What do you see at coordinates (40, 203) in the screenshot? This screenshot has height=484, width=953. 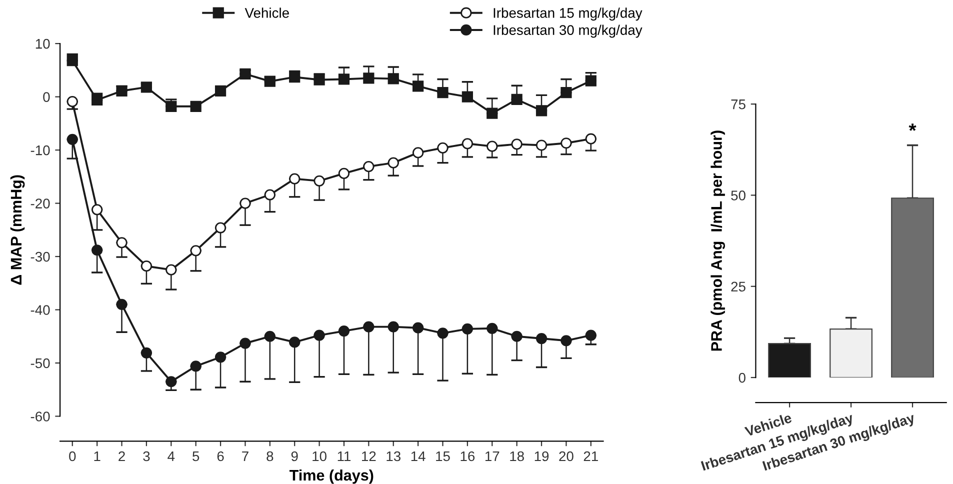 I see `y-tick-label: -20` at bounding box center [40, 203].